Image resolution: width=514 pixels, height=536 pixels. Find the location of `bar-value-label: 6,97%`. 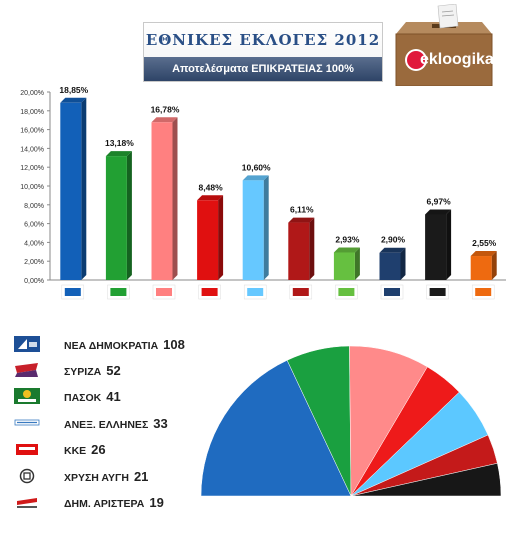

bar-value-label: 6,97% is located at coordinates (439, 201).